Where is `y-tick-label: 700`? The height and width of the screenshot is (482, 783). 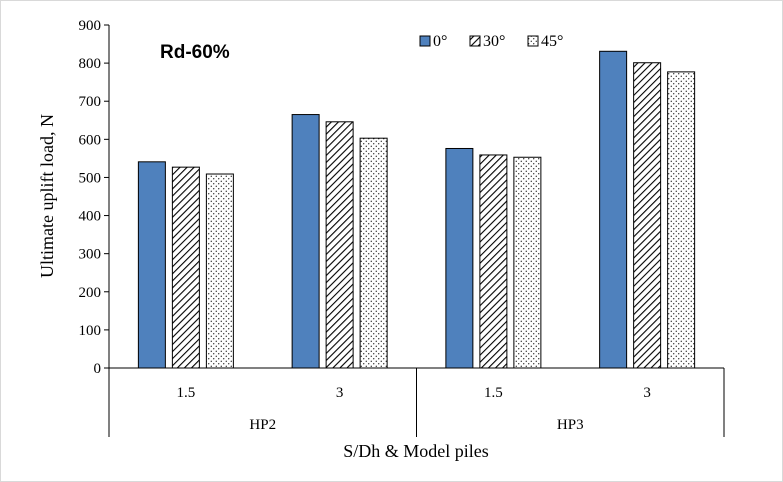 y-tick-label: 700 is located at coordinates (90, 102).